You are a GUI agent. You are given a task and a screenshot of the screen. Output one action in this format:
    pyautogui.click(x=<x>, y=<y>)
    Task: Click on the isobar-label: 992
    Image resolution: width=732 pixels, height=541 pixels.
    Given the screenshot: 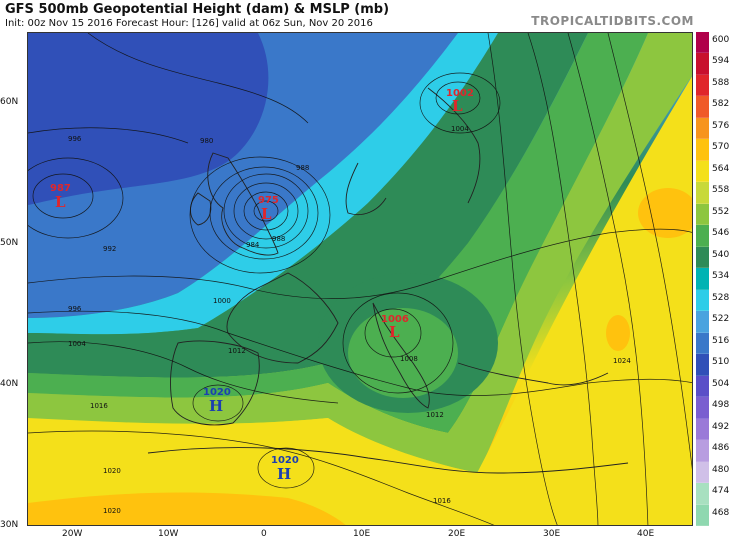 What is the action you would take?
    pyautogui.click(x=109, y=249)
    